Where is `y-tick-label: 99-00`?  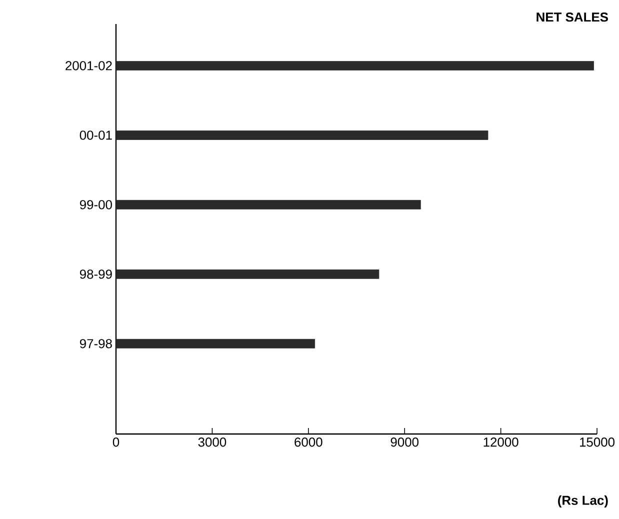
y-tick-label: 99-00 is located at coordinates (96, 205).